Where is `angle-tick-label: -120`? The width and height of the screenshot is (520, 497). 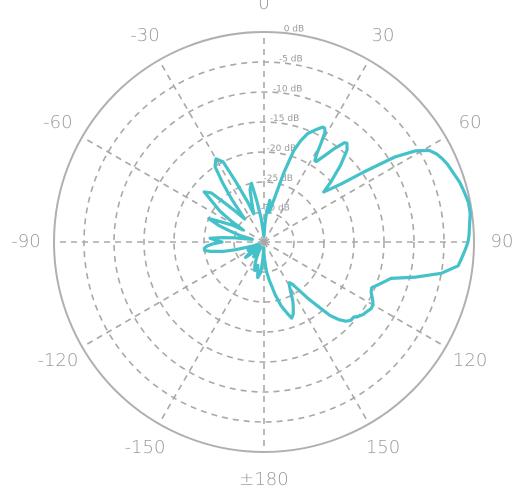
angle-tick-label: -120 is located at coordinates (57, 360).